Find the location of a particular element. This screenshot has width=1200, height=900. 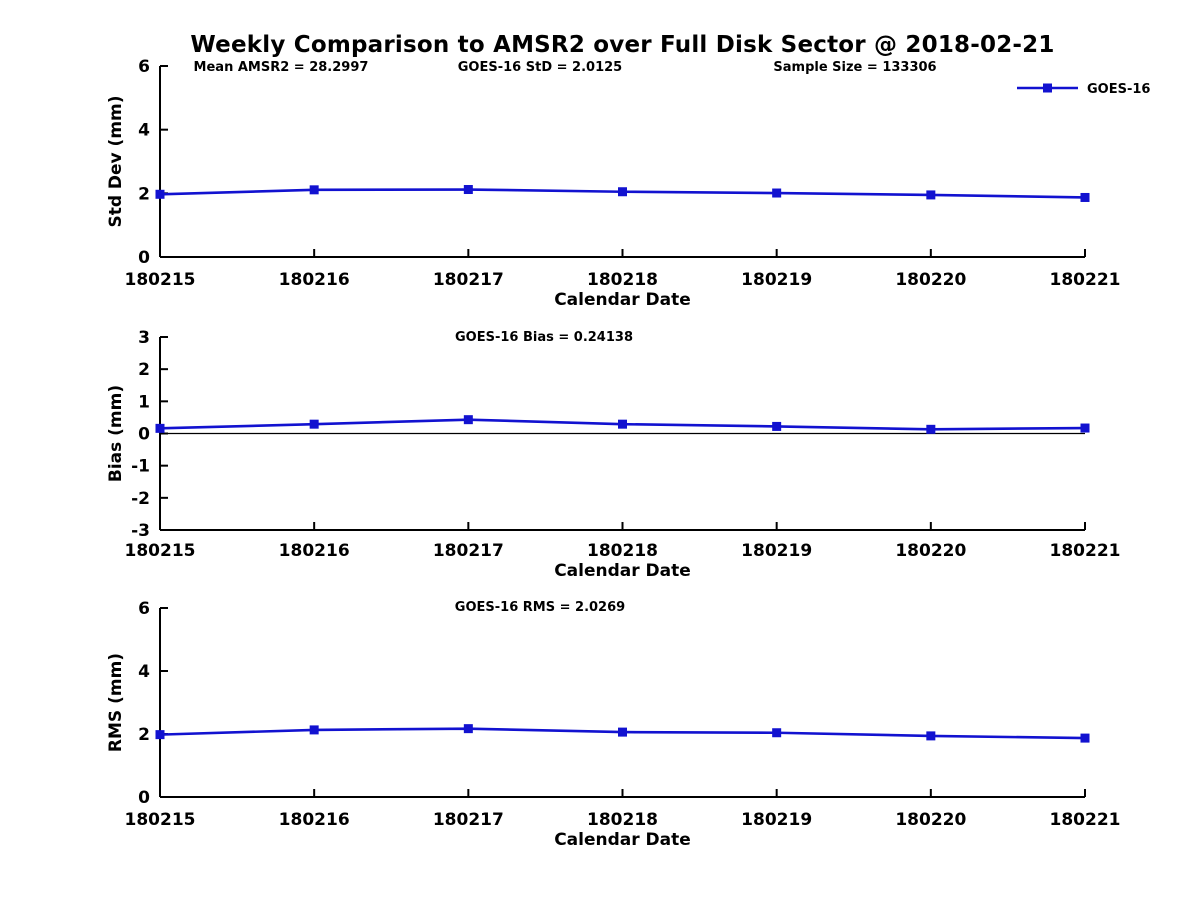

y-axis-label: RMS (mm) is located at coordinates (116, 702).